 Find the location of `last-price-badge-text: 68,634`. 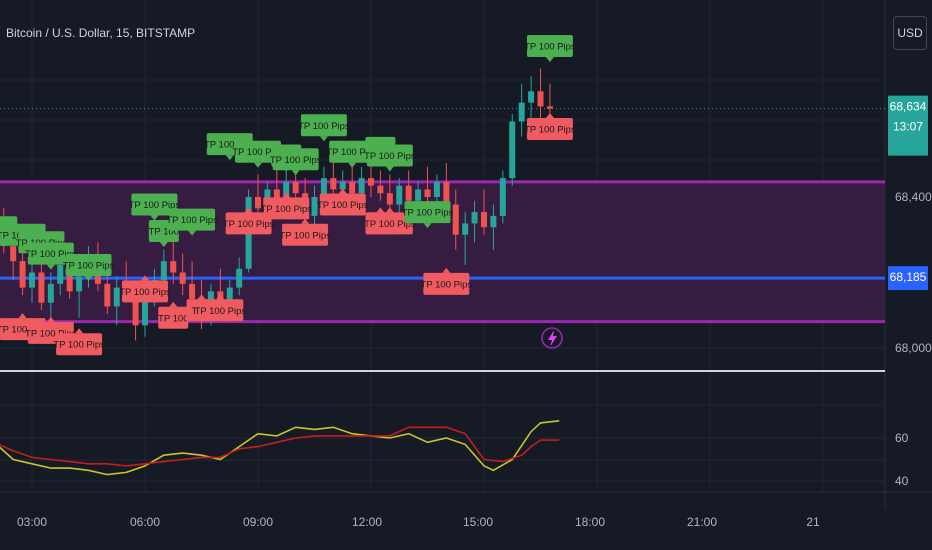

last-price-badge-text: 68,634 is located at coordinates (908, 107).